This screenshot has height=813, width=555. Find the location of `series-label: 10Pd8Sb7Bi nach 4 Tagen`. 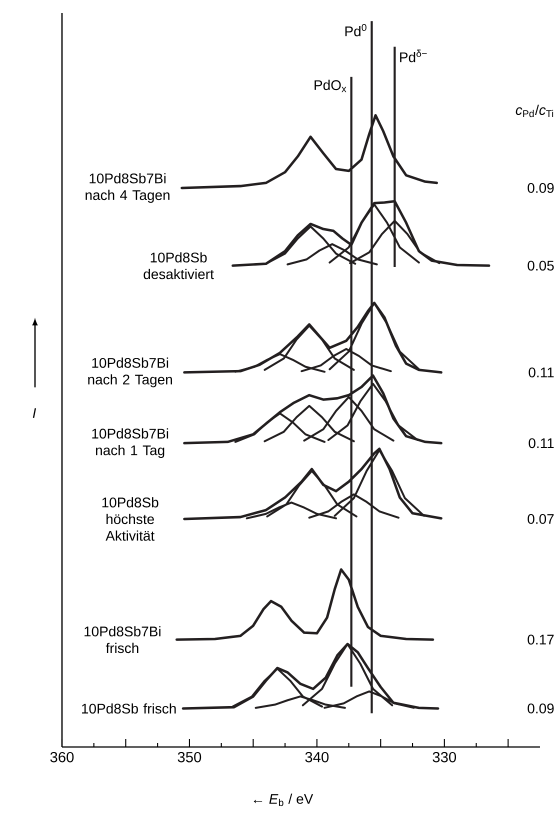

series-label: 10Pd8Sb7Bi nach 4 Tagen is located at coordinates (128, 188).